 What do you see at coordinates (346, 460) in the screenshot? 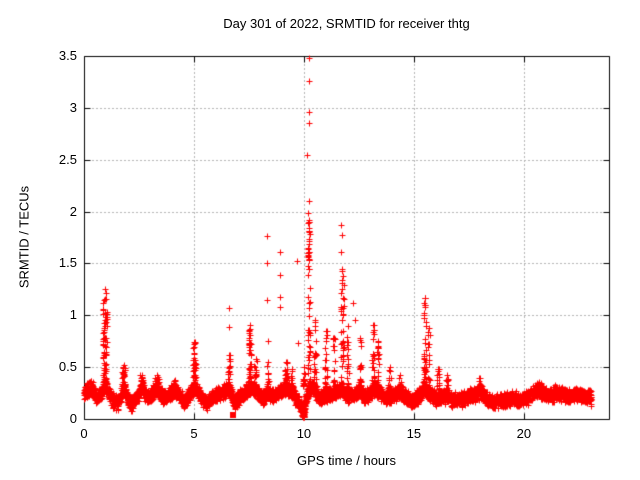
I see `x-axis-label: GPS time / hours` at bounding box center [346, 460].